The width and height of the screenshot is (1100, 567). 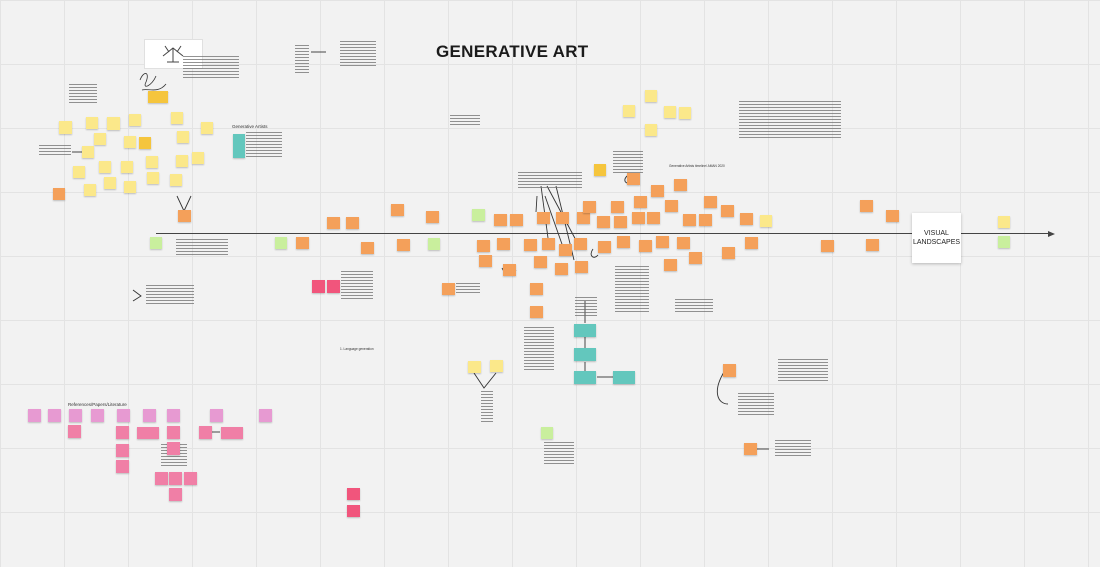 What do you see at coordinates (936, 238) in the screenshot?
I see `visual-landscapes-card: VISUAL LANDSCAPES` at bounding box center [936, 238].